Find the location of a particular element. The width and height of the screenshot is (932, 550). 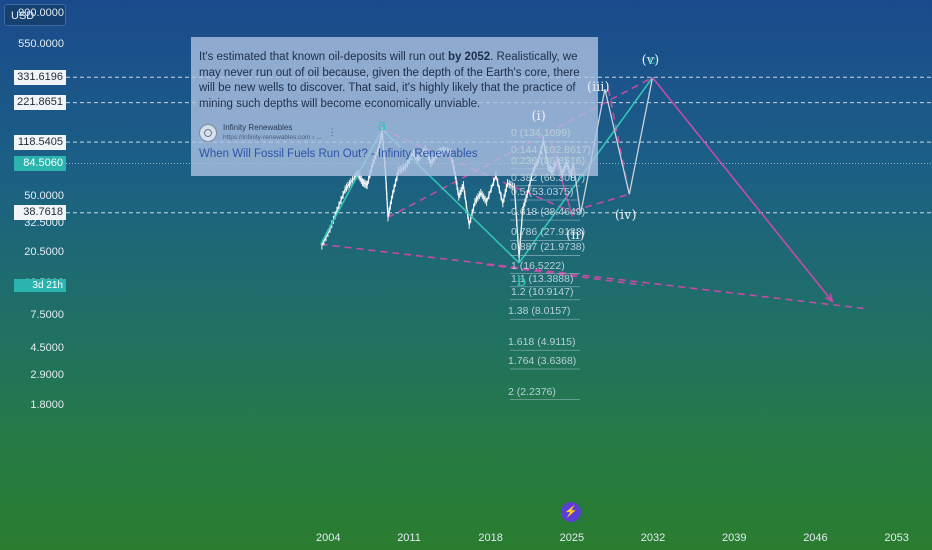

x-tick-label: 2004 is located at coordinates (328, 538).